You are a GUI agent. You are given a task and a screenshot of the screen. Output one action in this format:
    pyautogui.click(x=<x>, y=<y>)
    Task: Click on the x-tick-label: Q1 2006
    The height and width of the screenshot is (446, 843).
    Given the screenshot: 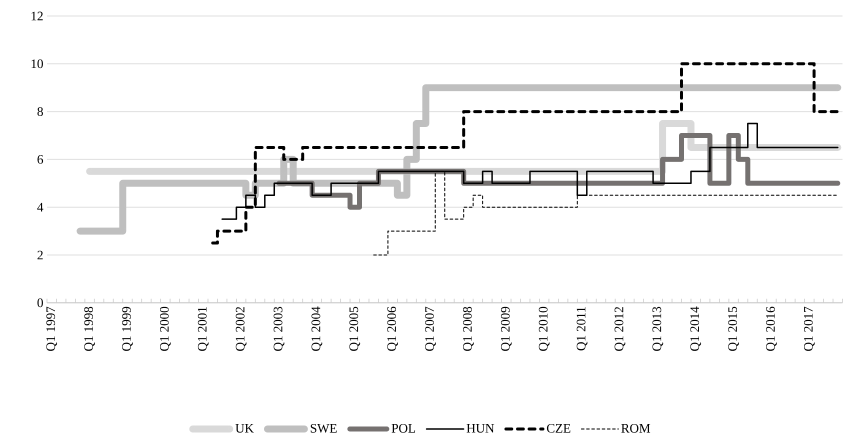 What is the action you would take?
    pyautogui.click(x=392, y=329)
    